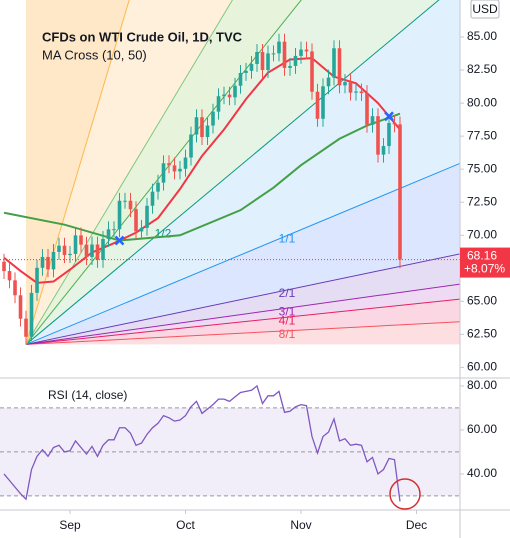 The height and width of the screenshot is (538, 510). What do you see at coordinates (482, 334) in the screenshot?
I see `y-tick-label: 62.50` at bounding box center [482, 334].